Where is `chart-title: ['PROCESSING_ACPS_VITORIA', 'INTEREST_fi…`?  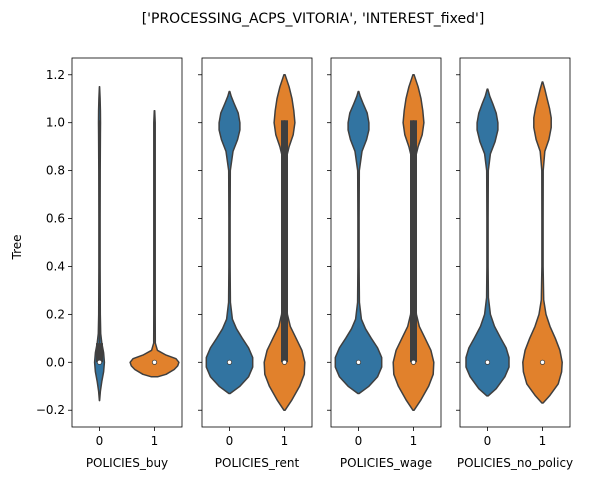 chart-title: ['PROCESSING_ACPS_VITORIA', 'INTEREST_fi… is located at coordinates (313, 19).